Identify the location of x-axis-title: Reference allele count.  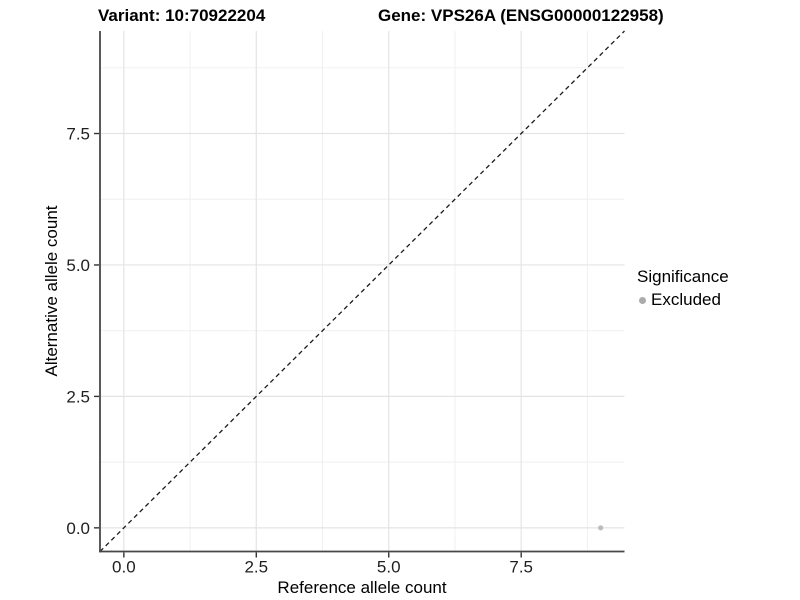
(362, 587).